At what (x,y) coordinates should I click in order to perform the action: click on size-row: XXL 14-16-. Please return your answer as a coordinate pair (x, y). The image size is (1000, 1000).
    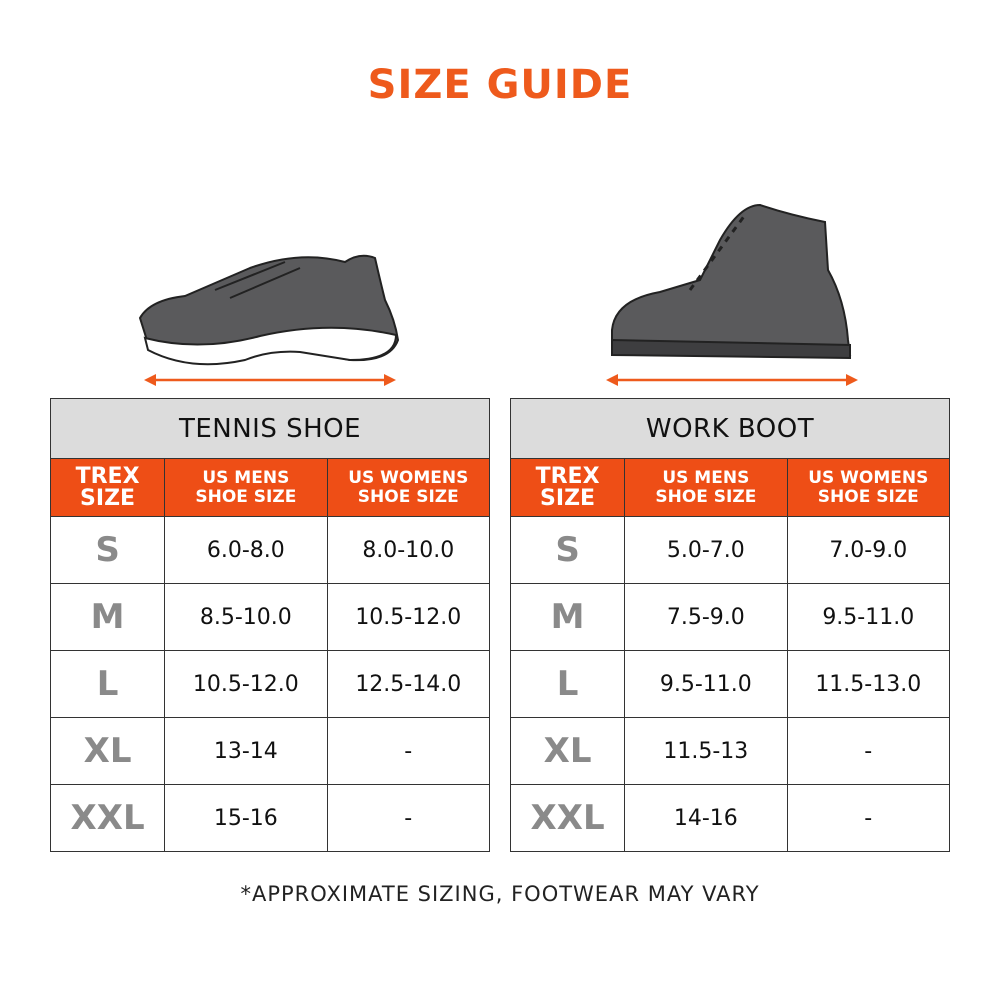
    Looking at the image, I should click on (730, 818).